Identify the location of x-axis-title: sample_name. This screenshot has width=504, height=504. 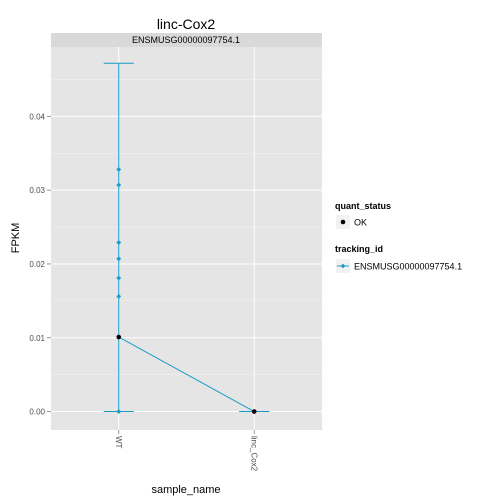
(185, 490).